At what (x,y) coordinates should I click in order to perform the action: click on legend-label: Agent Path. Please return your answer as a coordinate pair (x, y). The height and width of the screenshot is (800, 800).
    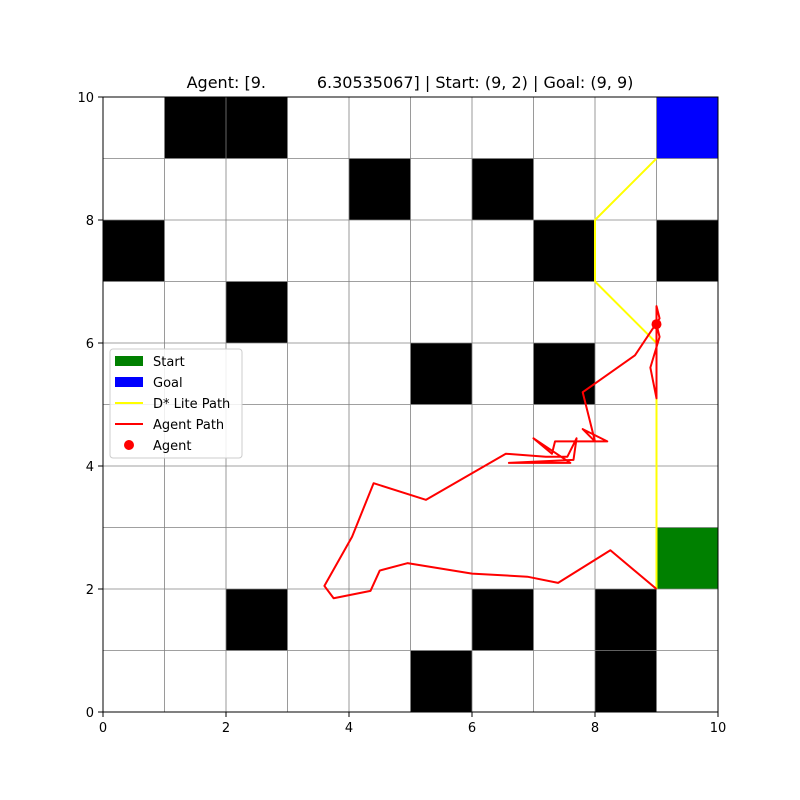
    Looking at the image, I should click on (188, 425).